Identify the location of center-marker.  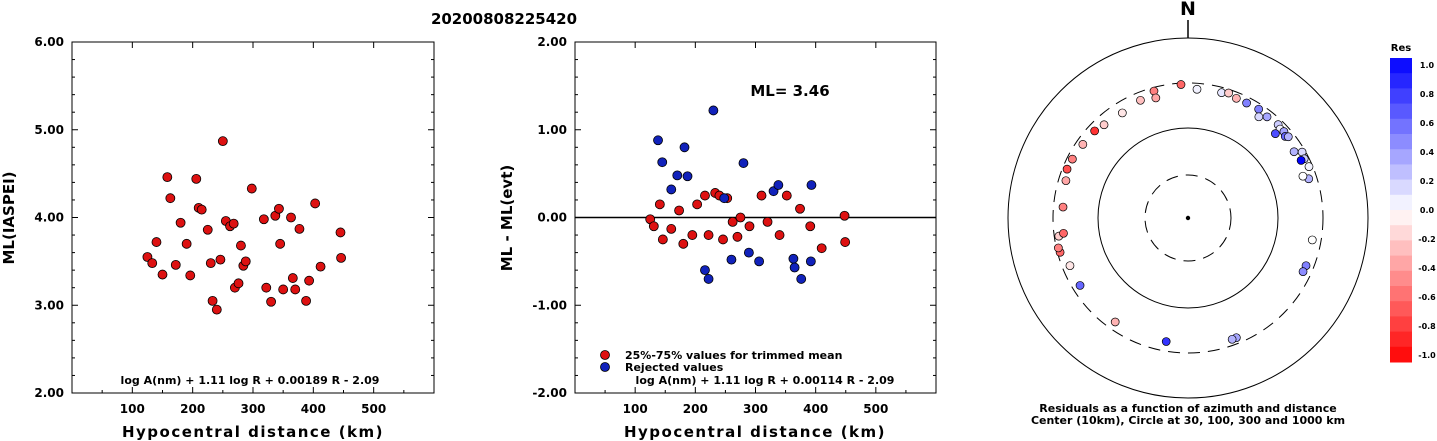
(1188, 218).